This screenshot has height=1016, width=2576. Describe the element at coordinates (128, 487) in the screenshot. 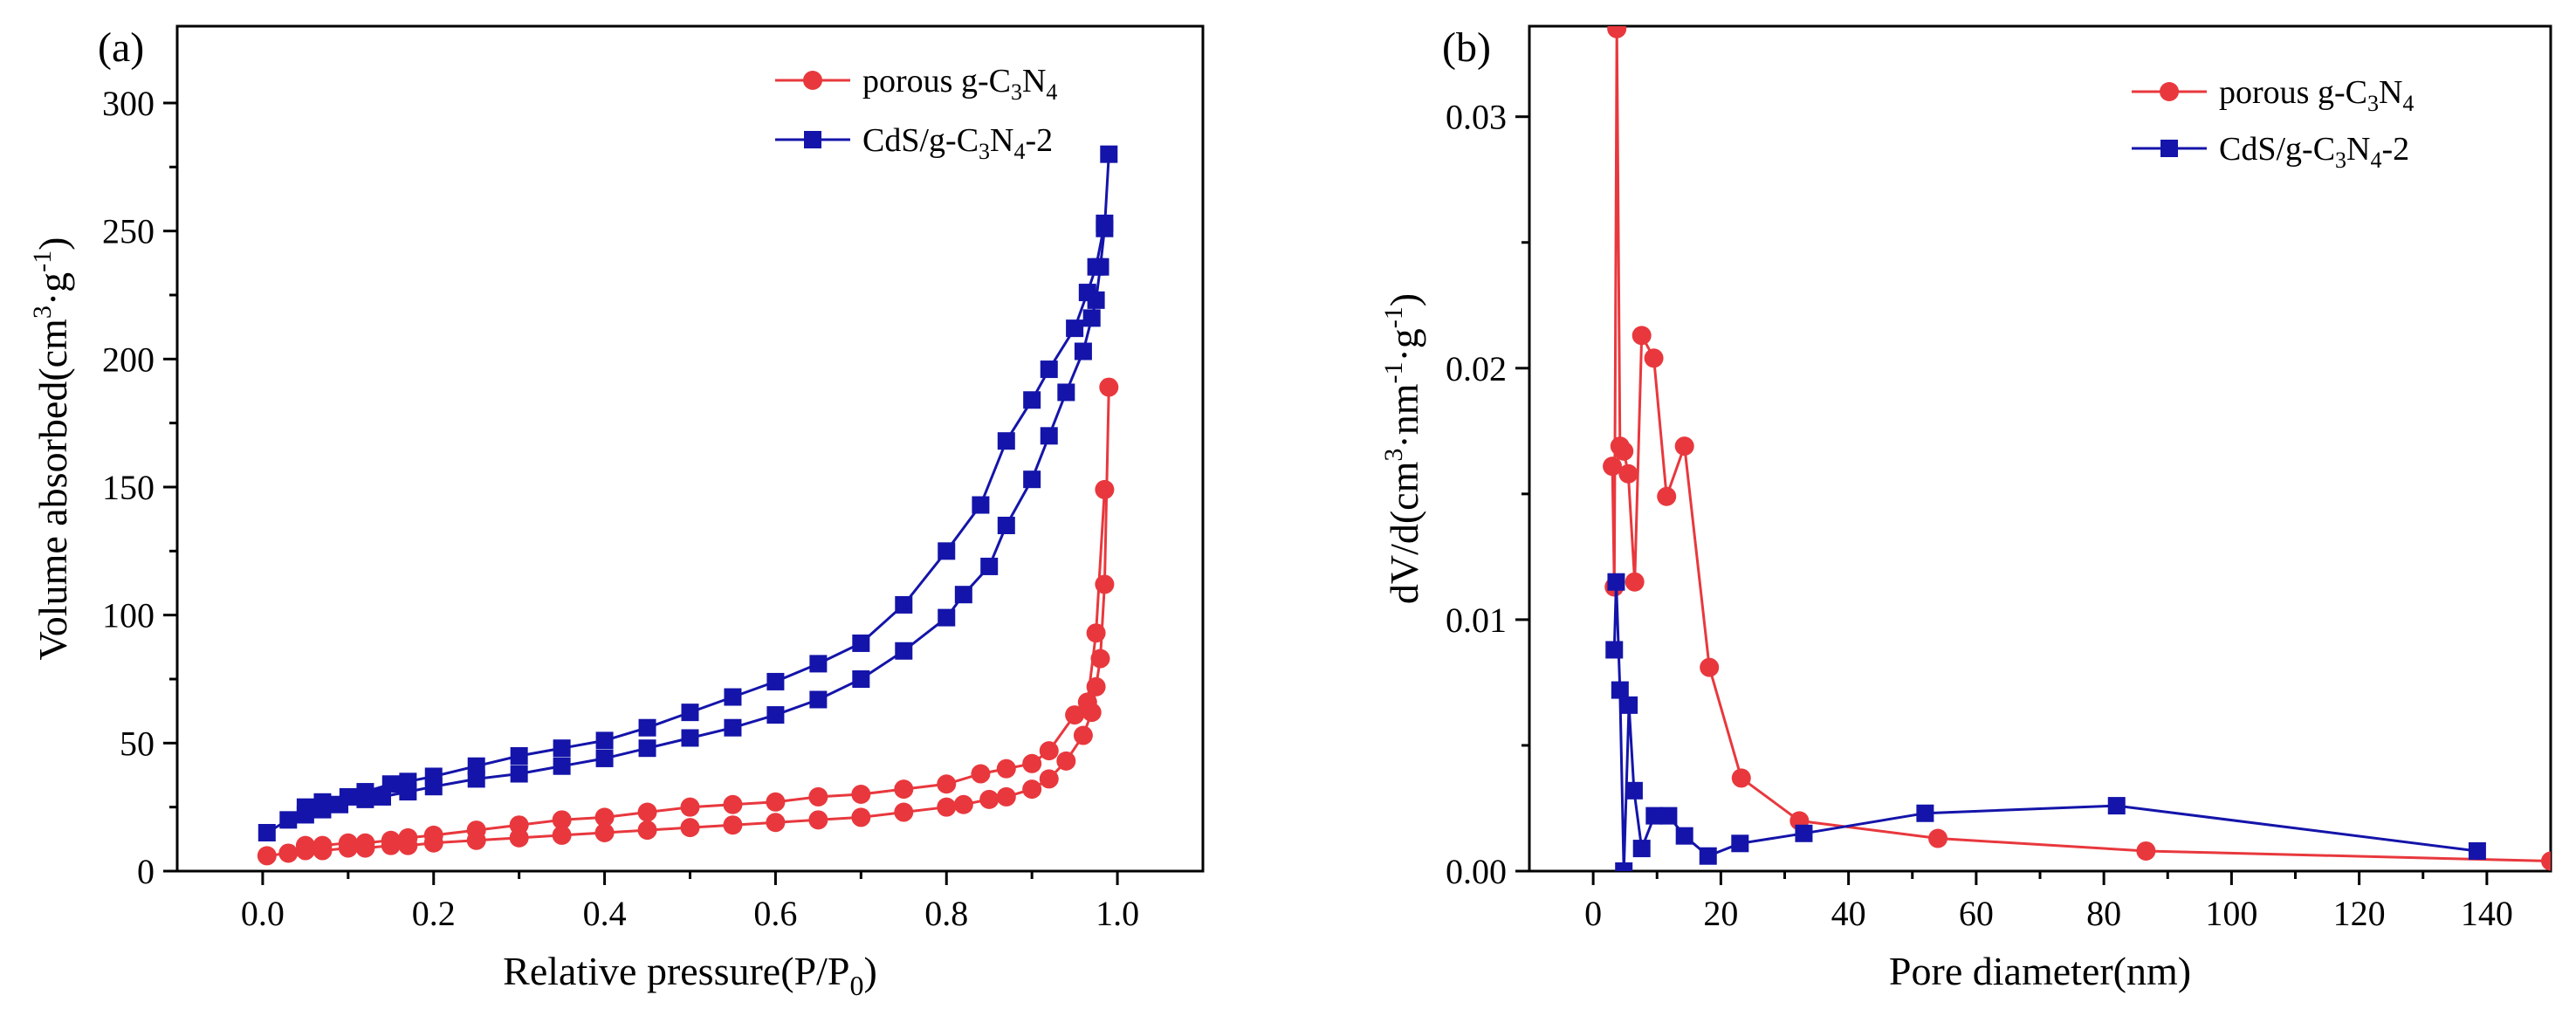

I see `y-tick-label: 150` at that location.